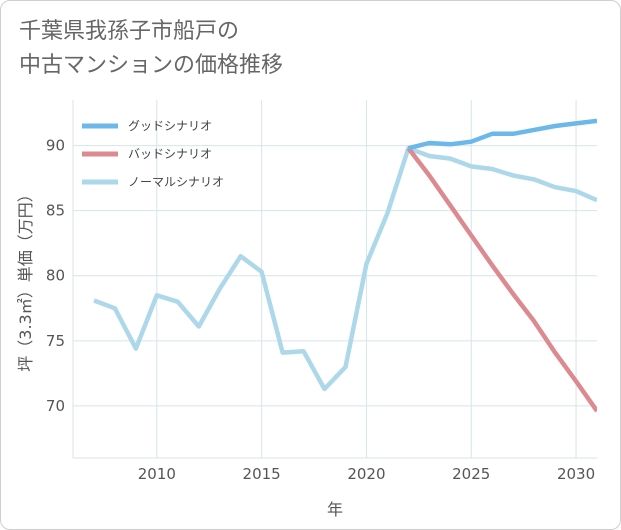  Describe the element at coordinates (170, 154) in the screenshot. I see `legend-label-1: バッドシナリオ` at that location.